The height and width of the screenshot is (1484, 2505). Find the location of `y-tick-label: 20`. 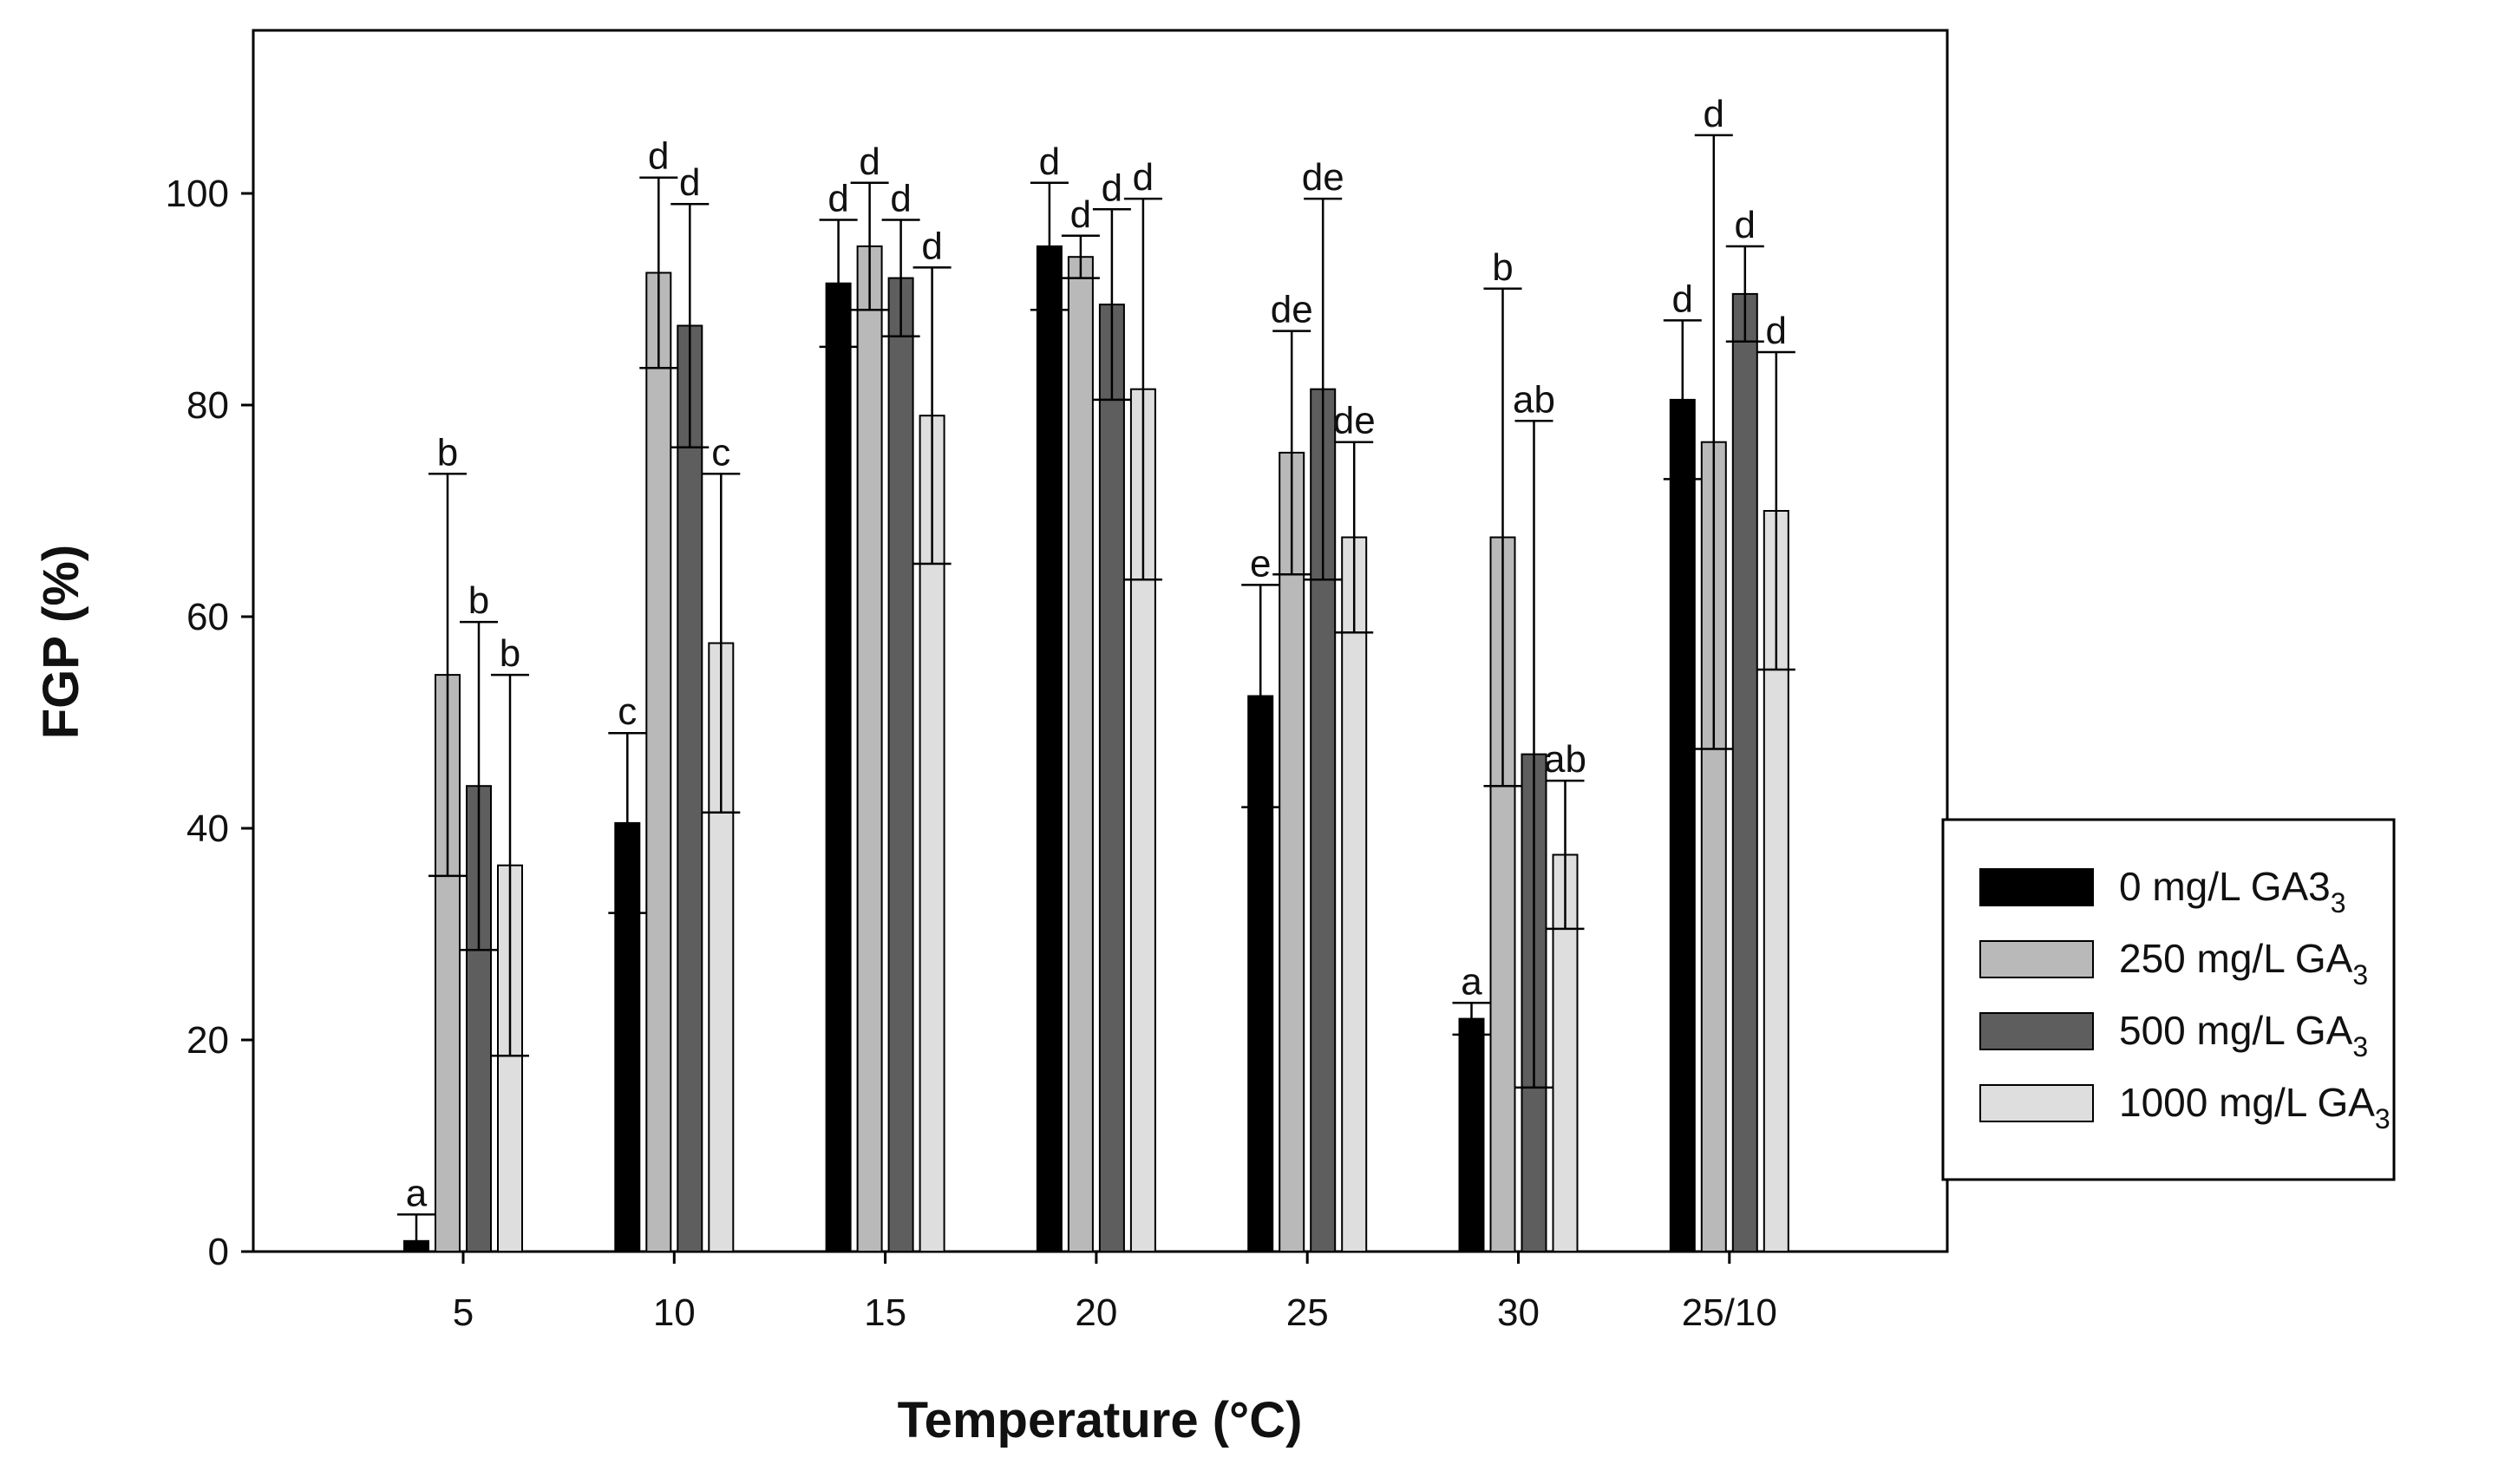

y-tick-label: 20 is located at coordinates (207, 1040).